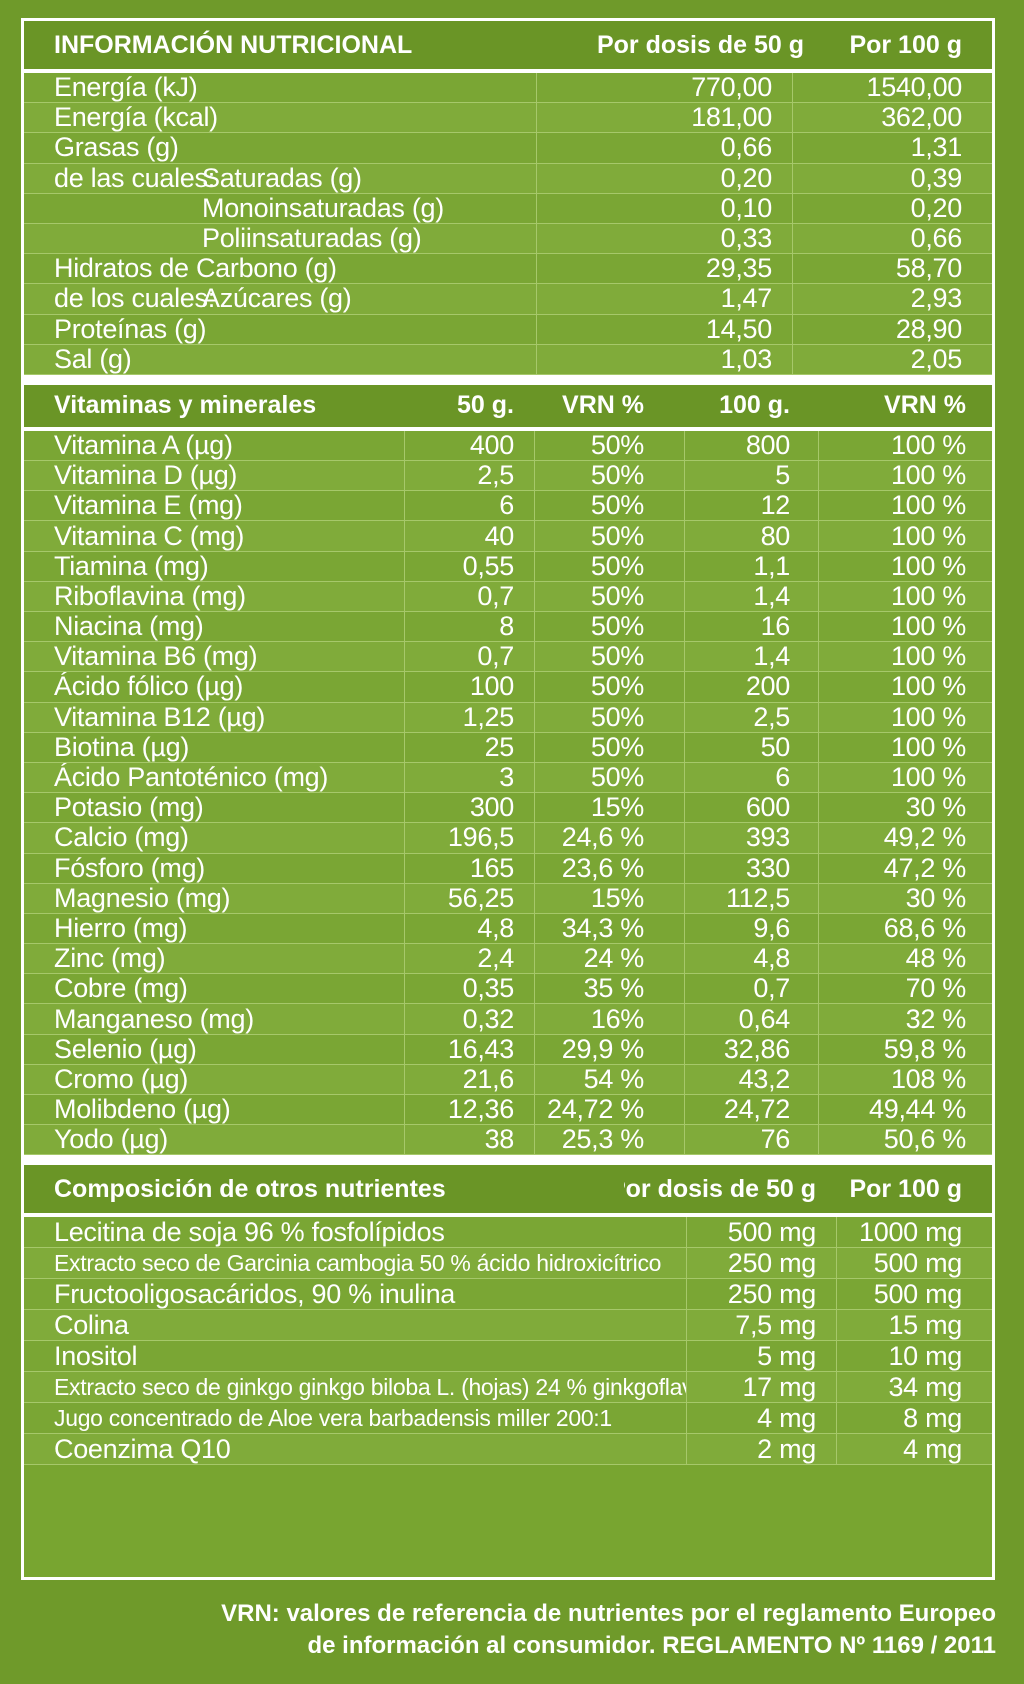 This screenshot has width=1024, height=1684. Describe the element at coordinates (508, 428) in the screenshot. I see `vitamins-divider` at that location.